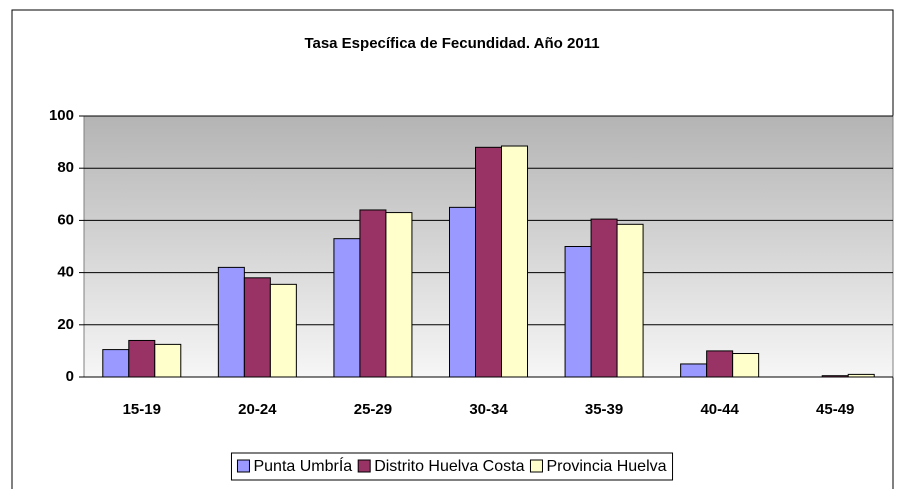 The height and width of the screenshot is (494, 904). What do you see at coordinates (70, 376) in the screenshot?
I see `y-tick-label: 0` at bounding box center [70, 376].